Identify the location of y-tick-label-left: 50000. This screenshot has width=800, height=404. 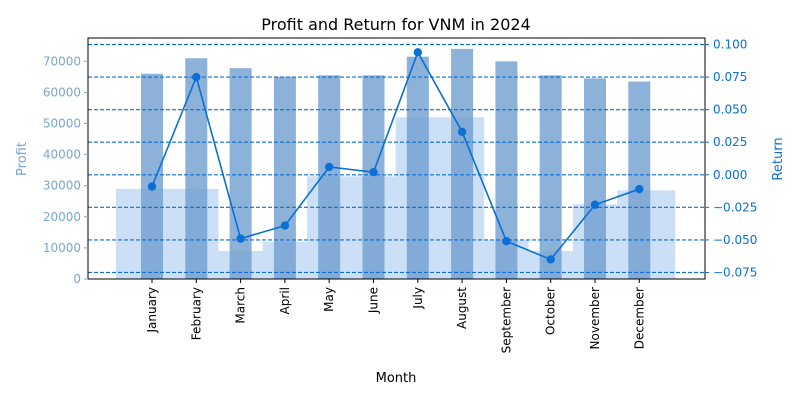
(62, 124).